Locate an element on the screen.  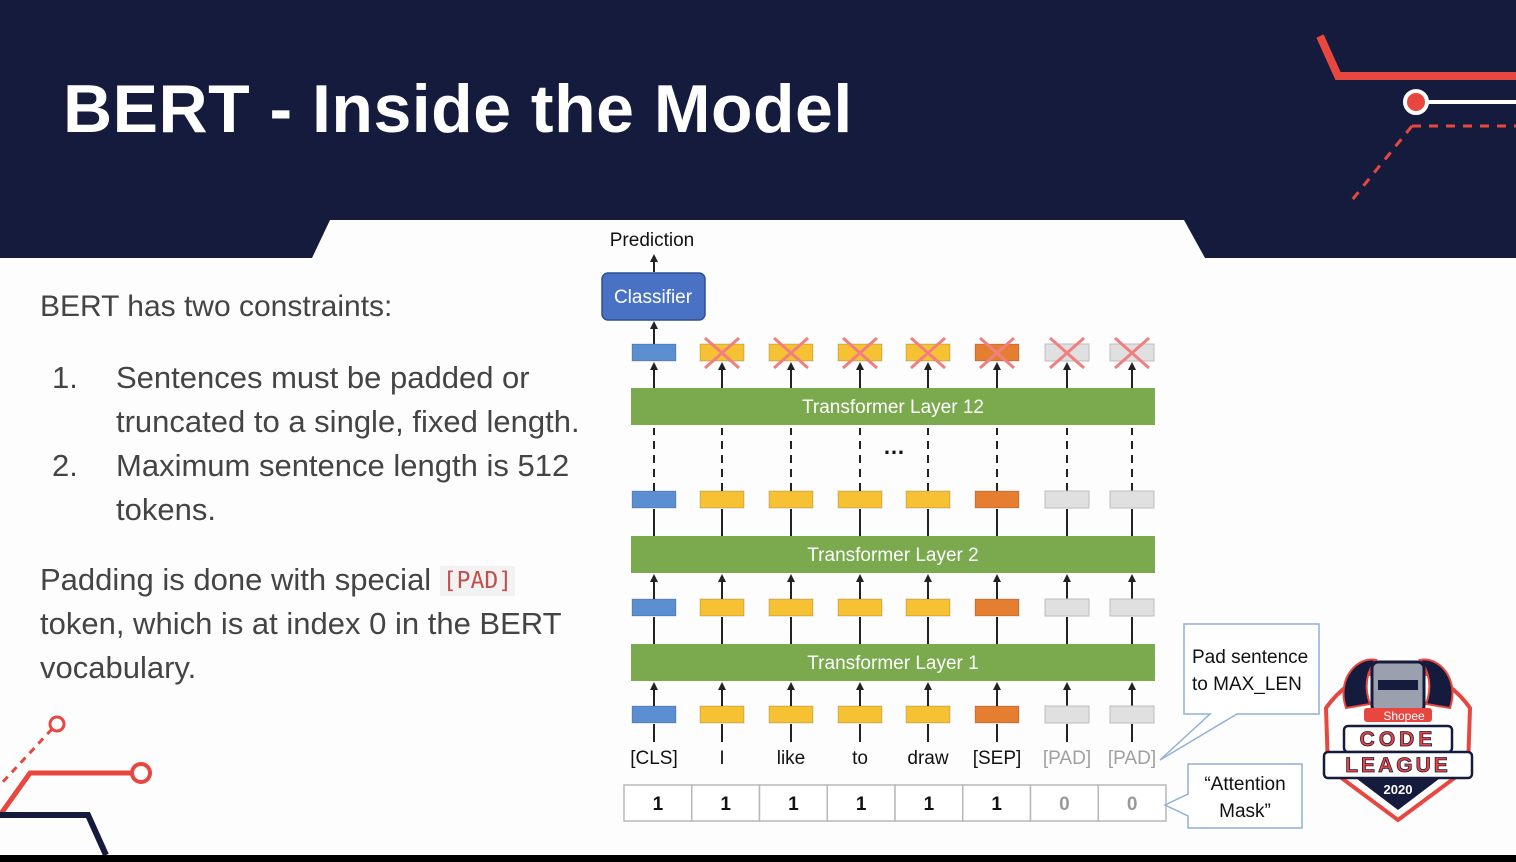
list-number: 1. is located at coordinates (65, 377).